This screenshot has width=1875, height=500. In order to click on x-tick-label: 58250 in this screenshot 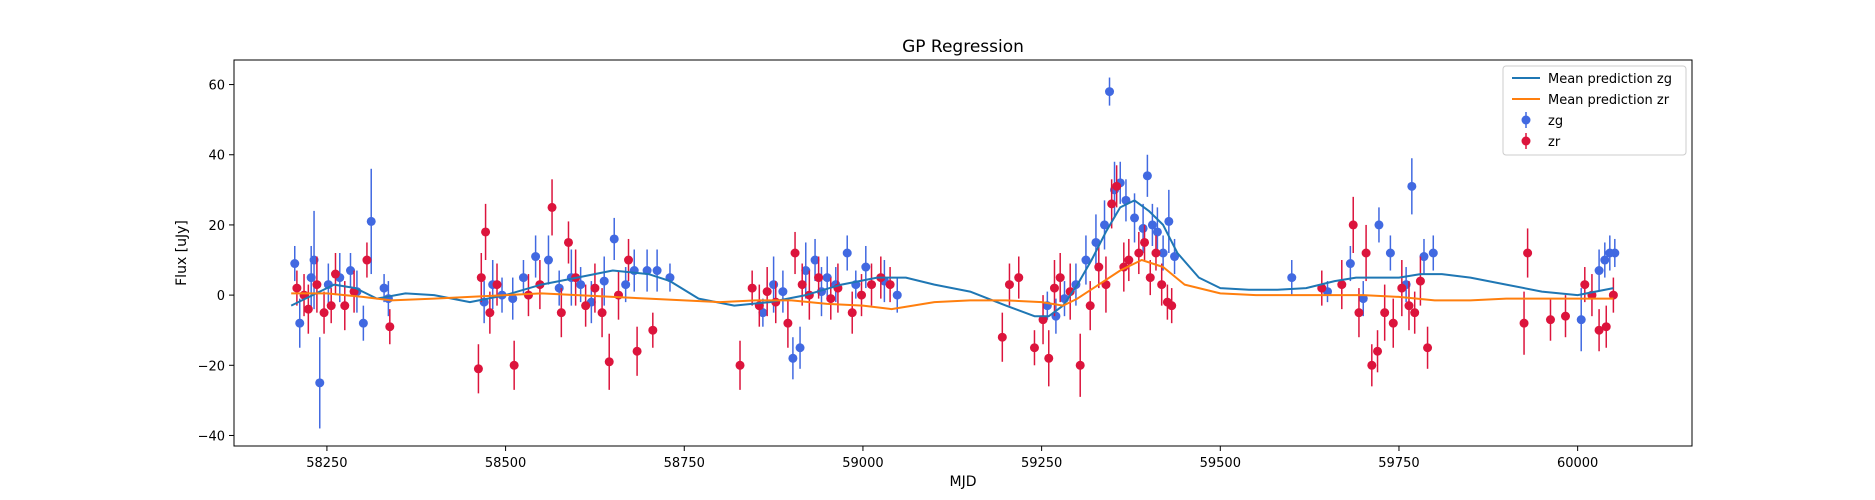, I will do `click(326, 463)`.